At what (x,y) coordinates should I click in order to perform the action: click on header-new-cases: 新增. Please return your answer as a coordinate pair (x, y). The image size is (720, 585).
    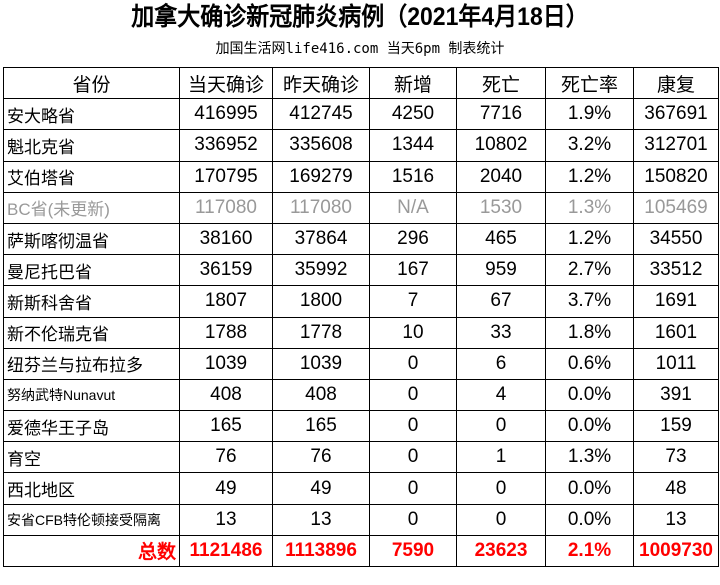
    Looking at the image, I should click on (413, 83).